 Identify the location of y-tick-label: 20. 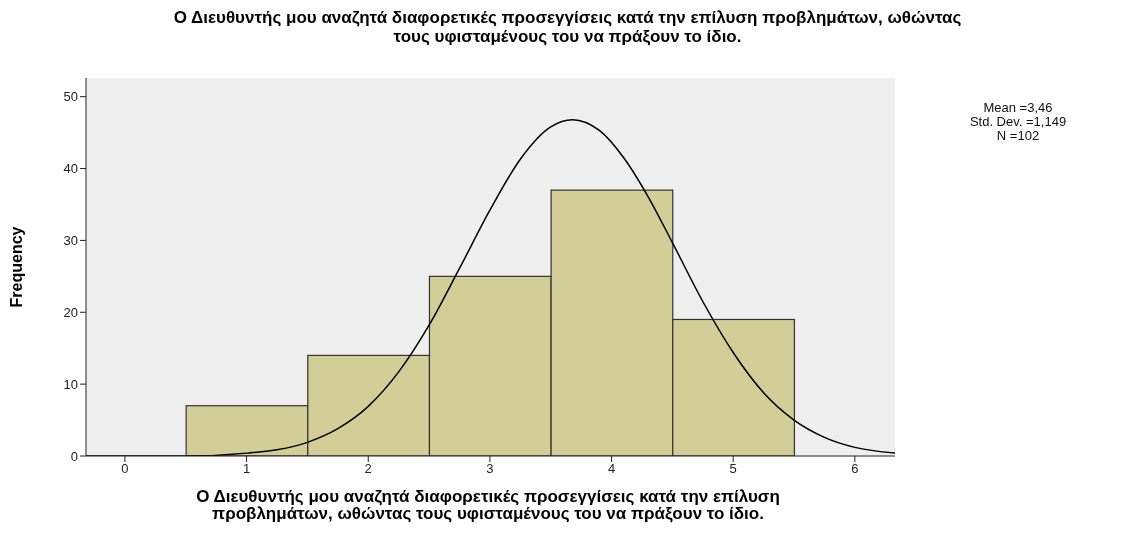
(70, 312).